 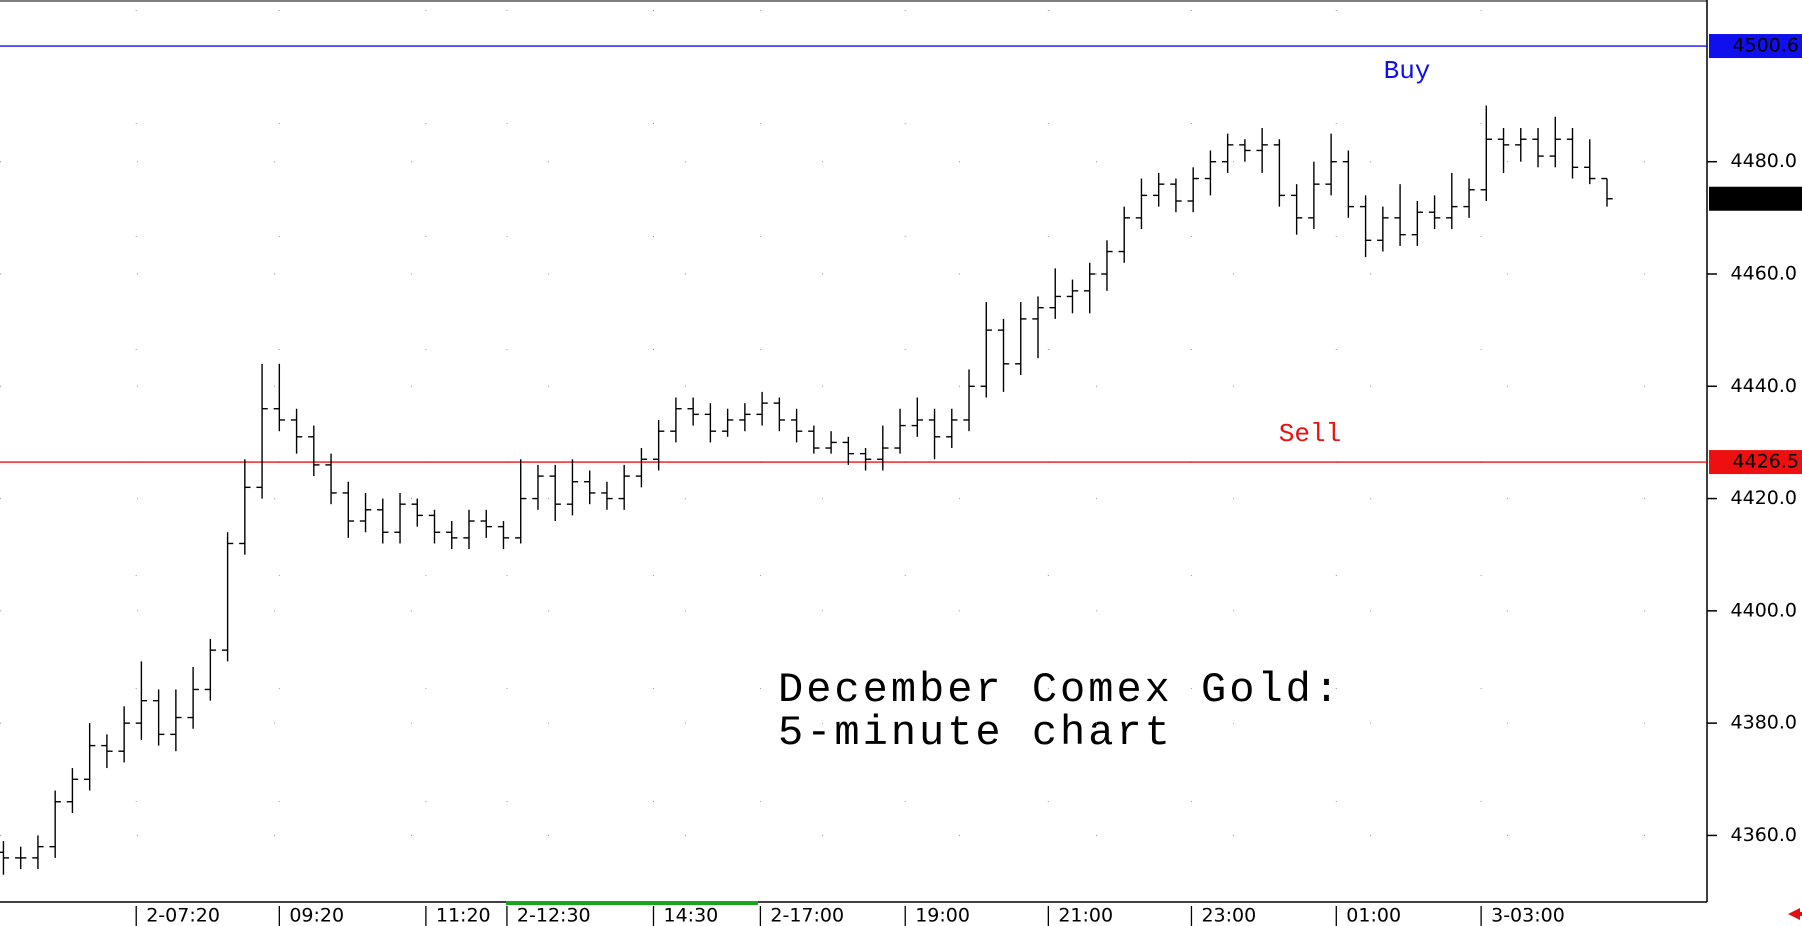 What do you see at coordinates (1795, 914) in the screenshot?
I see `scroll-arrow` at bounding box center [1795, 914].